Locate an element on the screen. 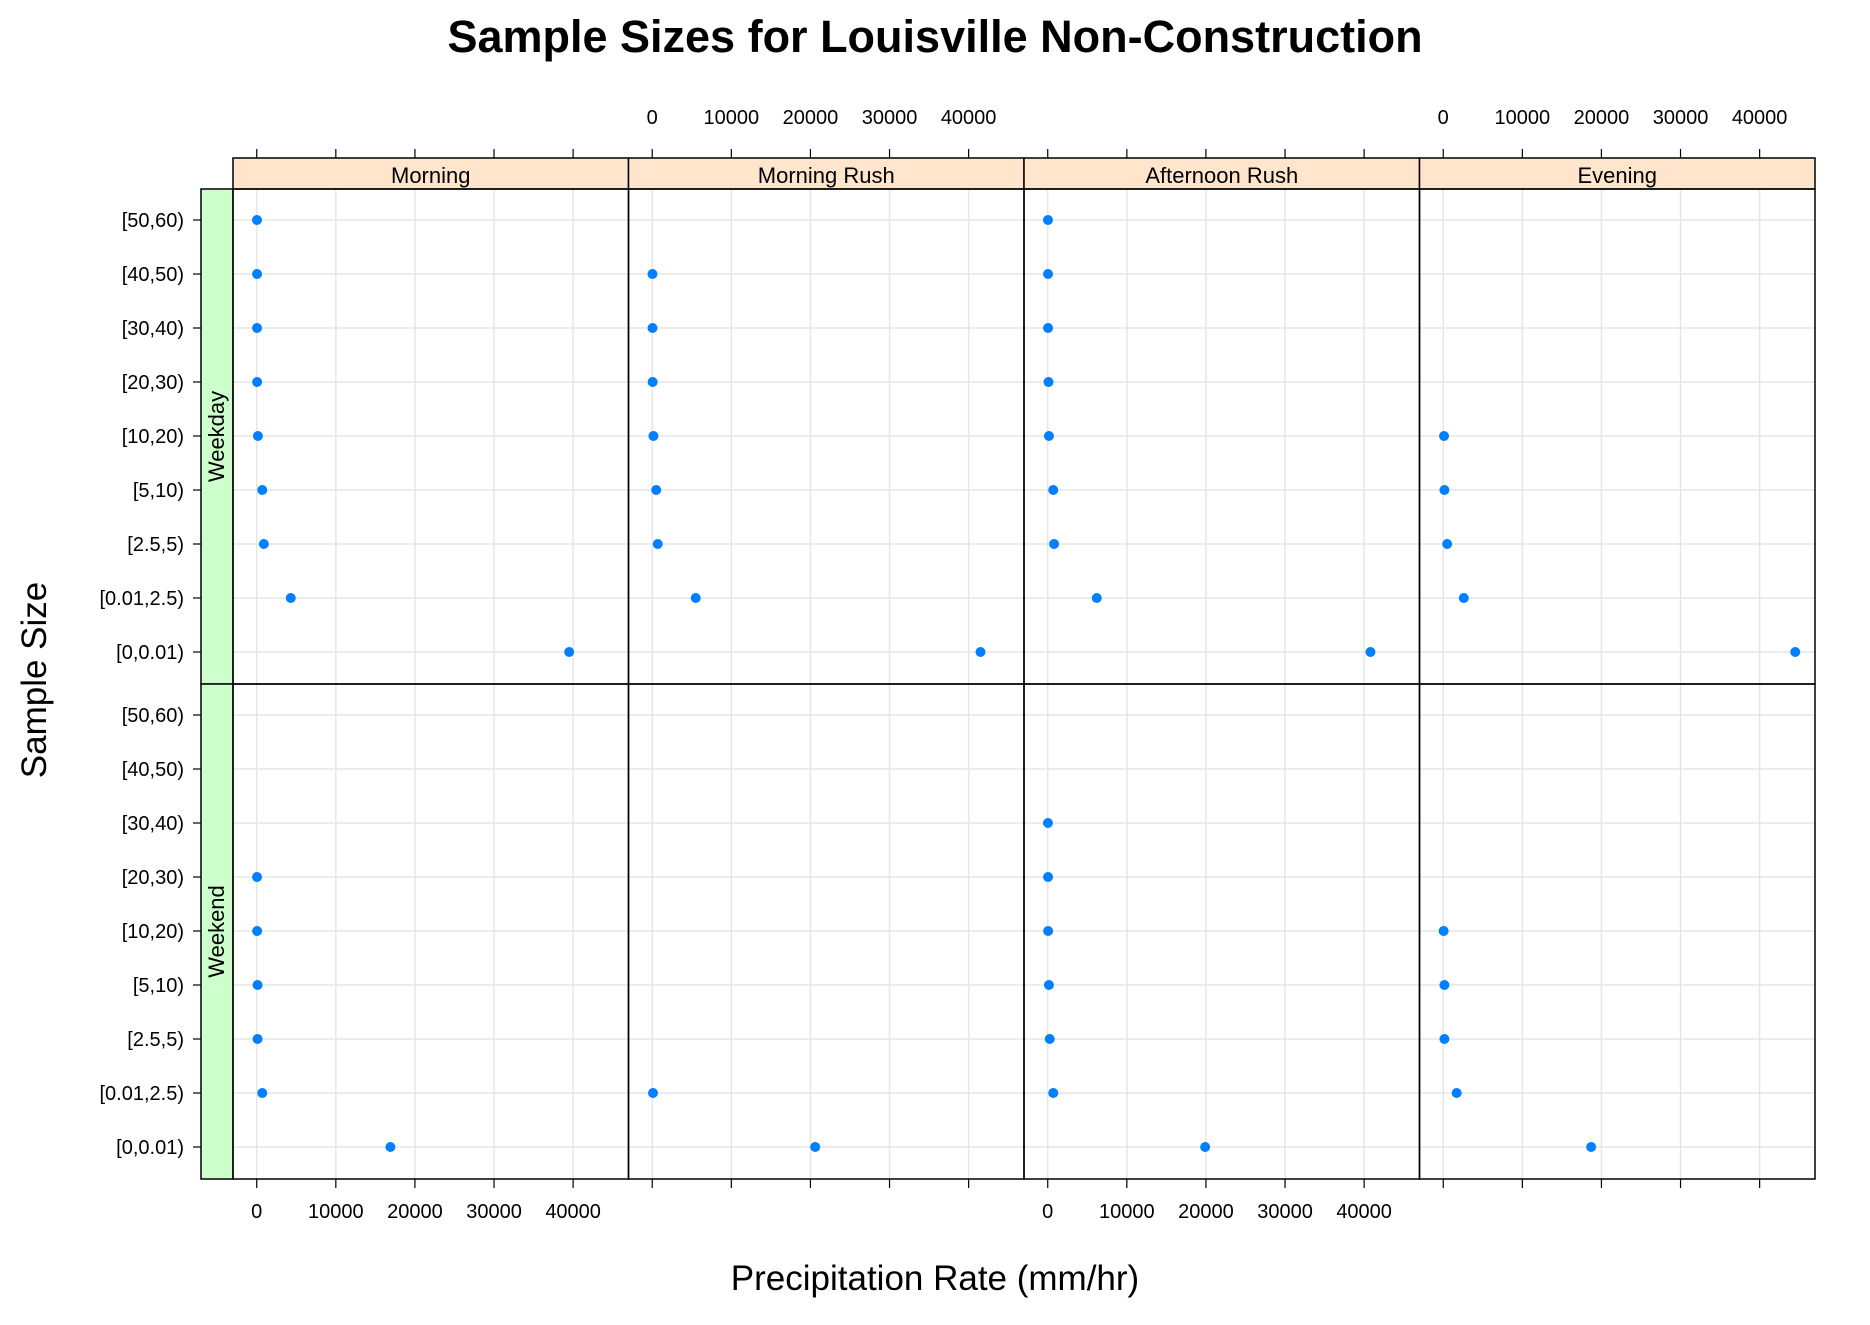 The width and height of the screenshot is (1870, 1325). y-axis-label: Sample Size is located at coordinates (34, 680).